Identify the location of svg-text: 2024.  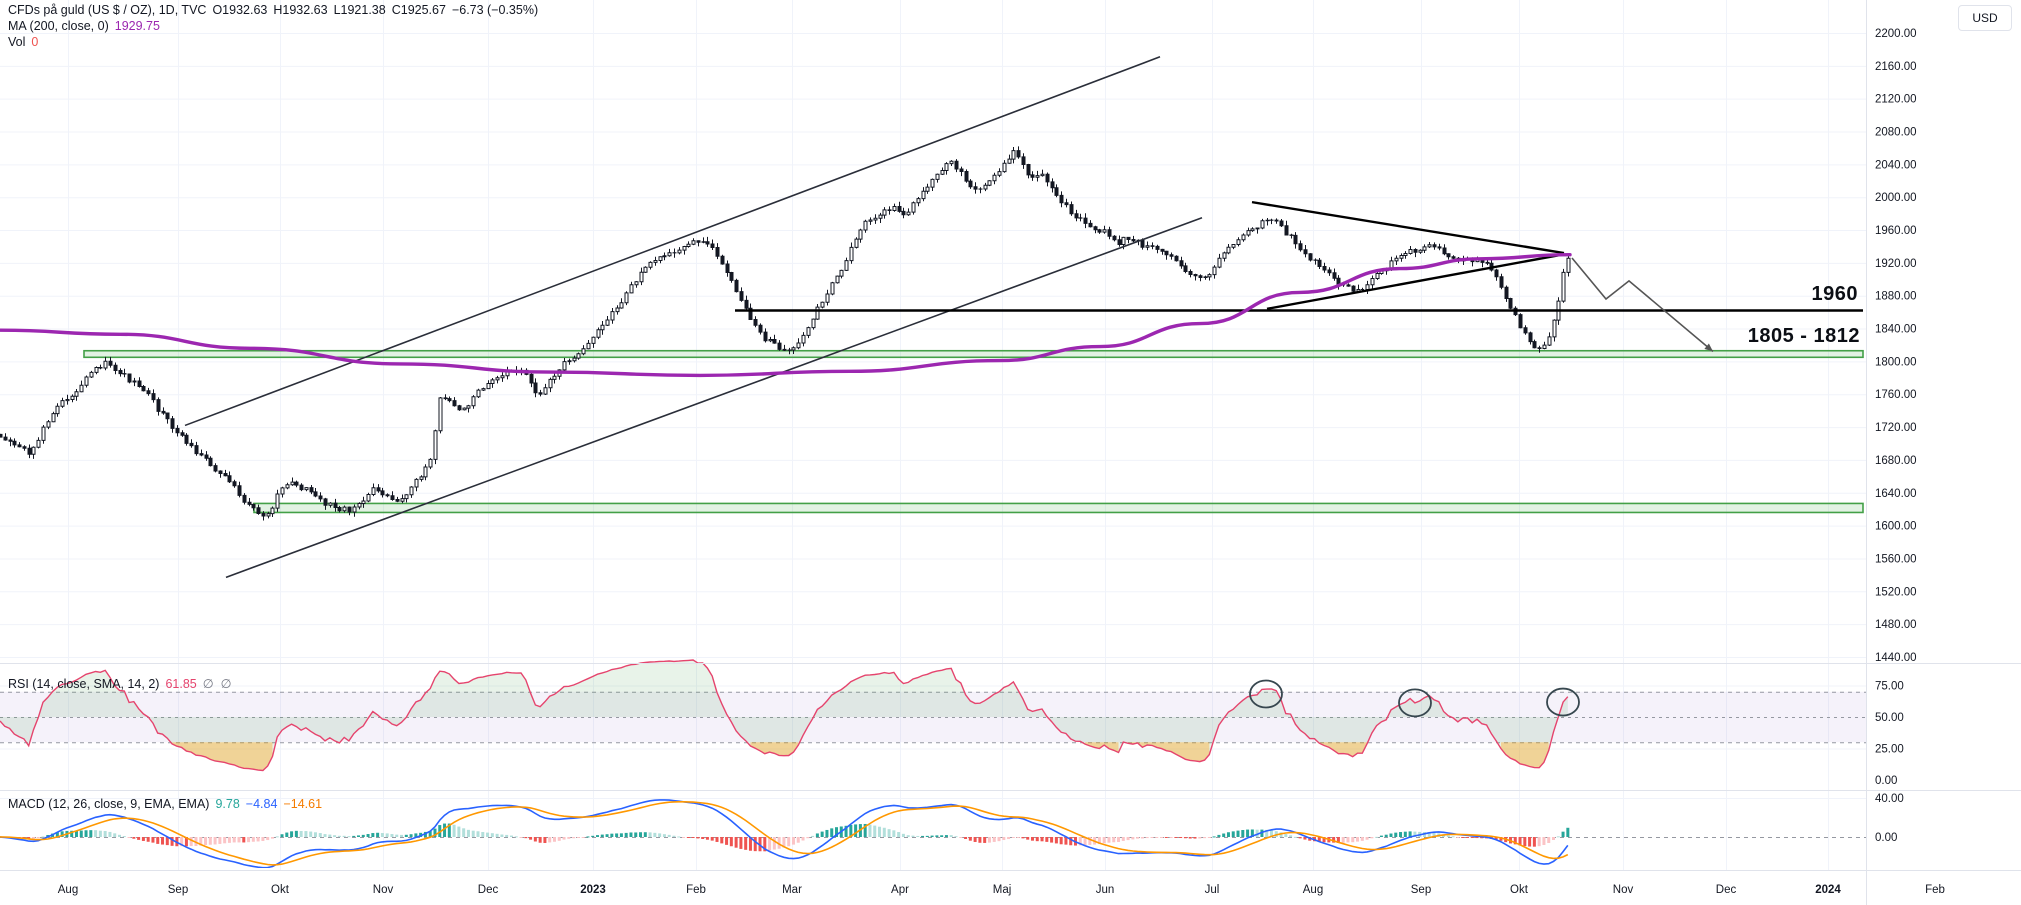
(1828, 890).